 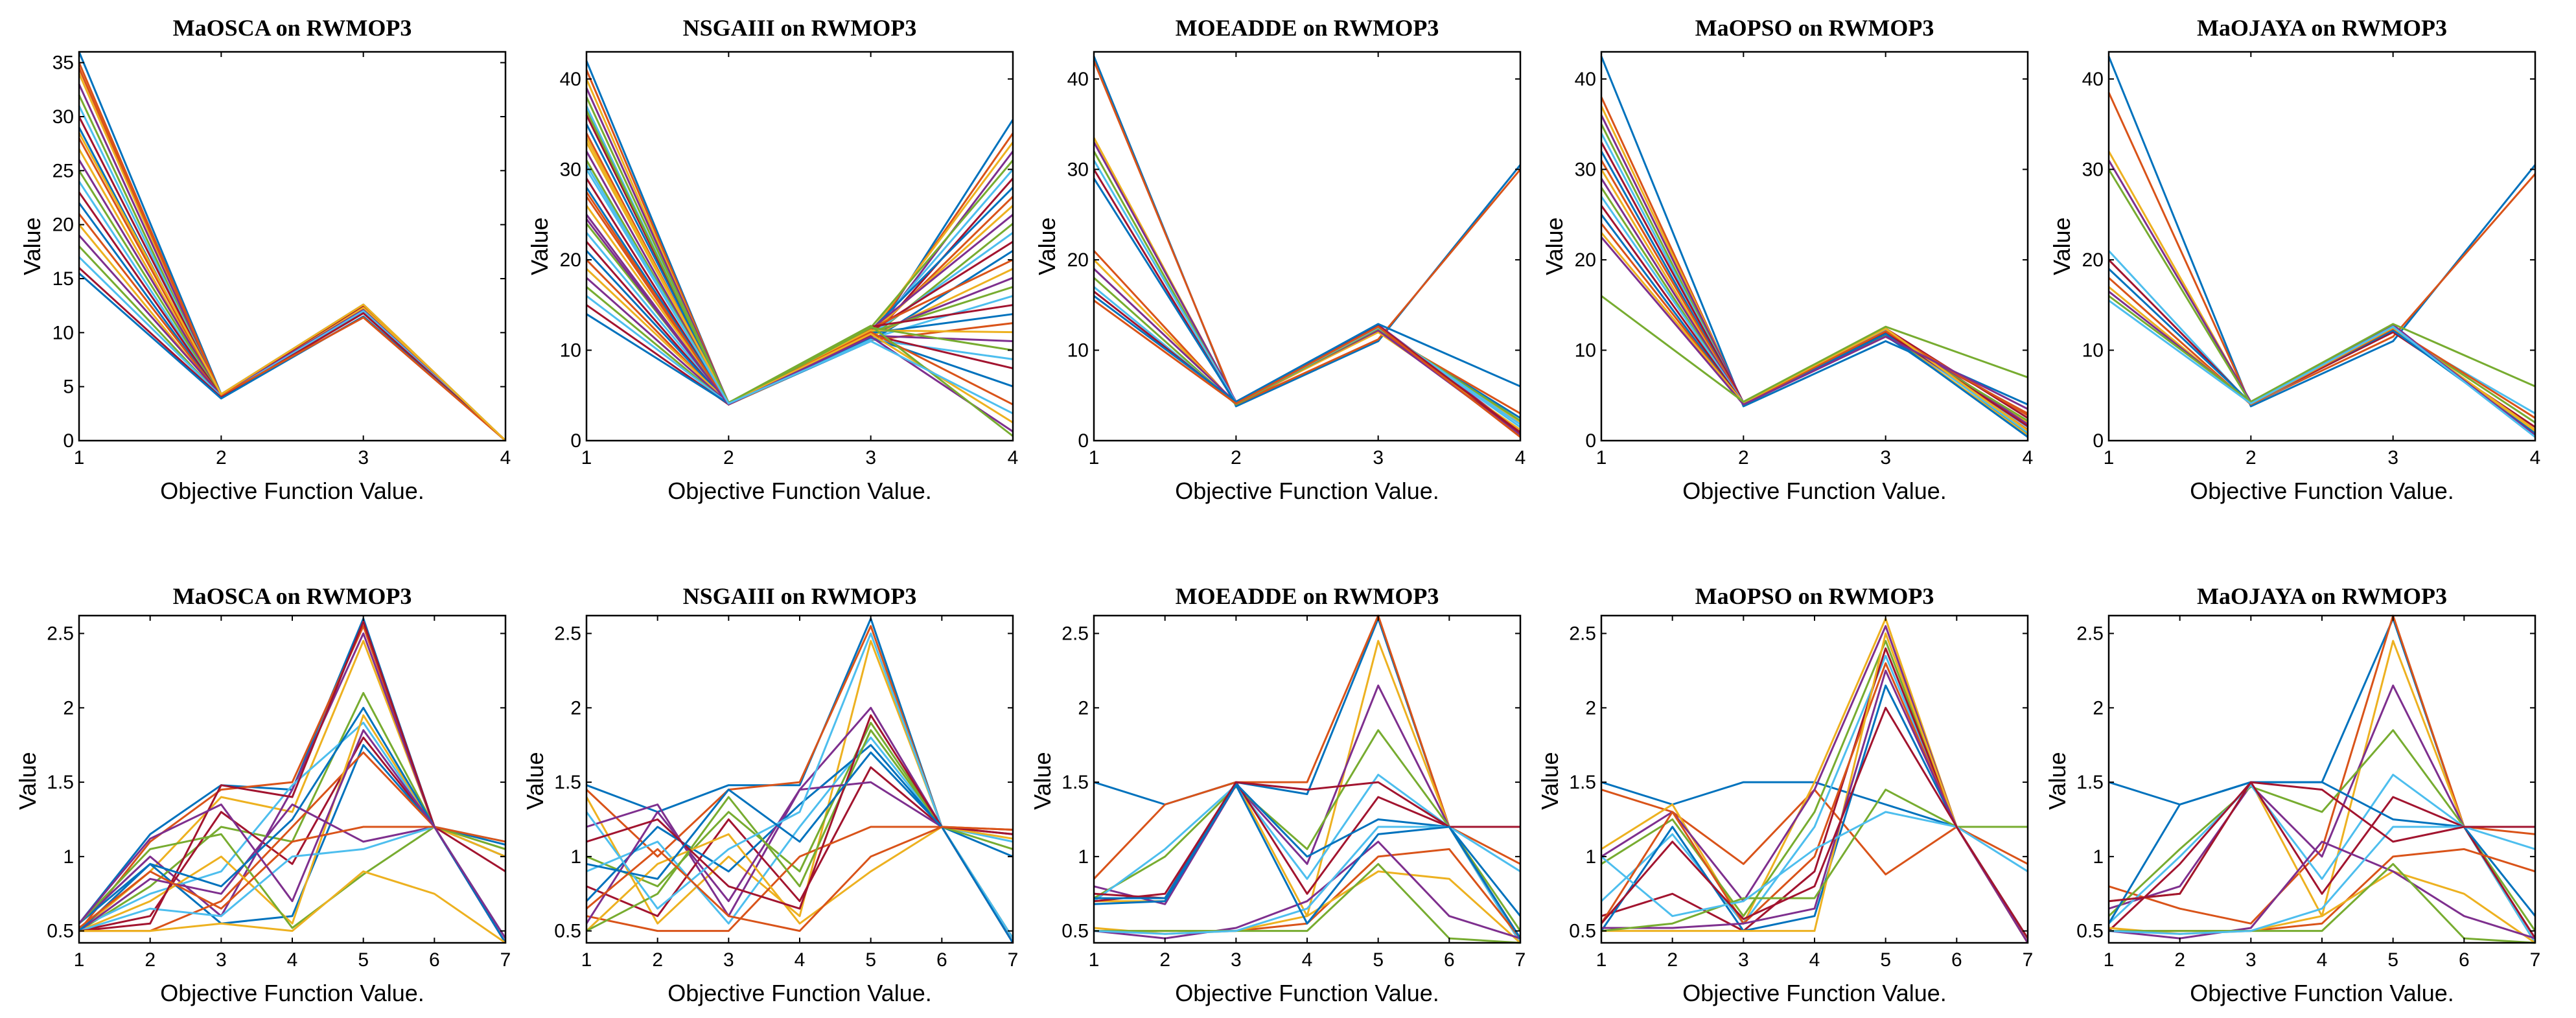 What do you see at coordinates (1308, 28) in the screenshot?
I see `panel-title: MOEADDE on RWMOP3` at bounding box center [1308, 28].